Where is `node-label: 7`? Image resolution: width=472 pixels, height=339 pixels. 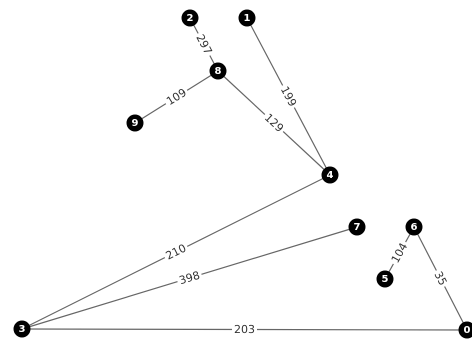 node-label: 7 is located at coordinates (357, 227).